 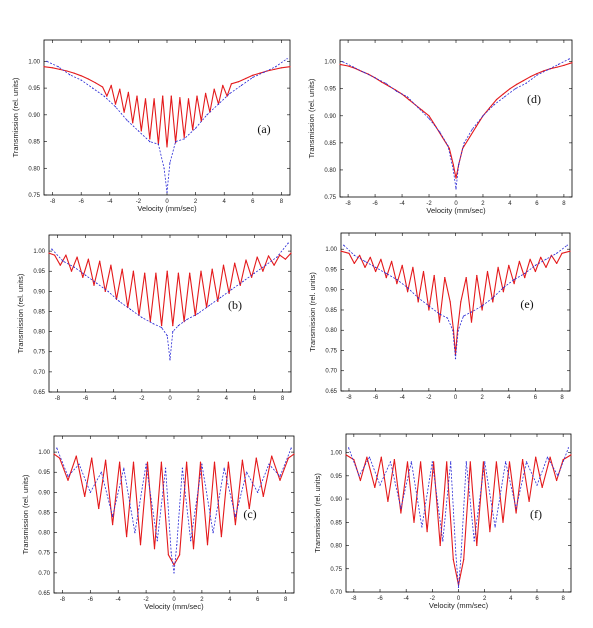 What do you see at coordinates (167, 208) in the screenshot?
I see `x-axis-title: Velocity (mm/sec)` at bounding box center [167, 208].